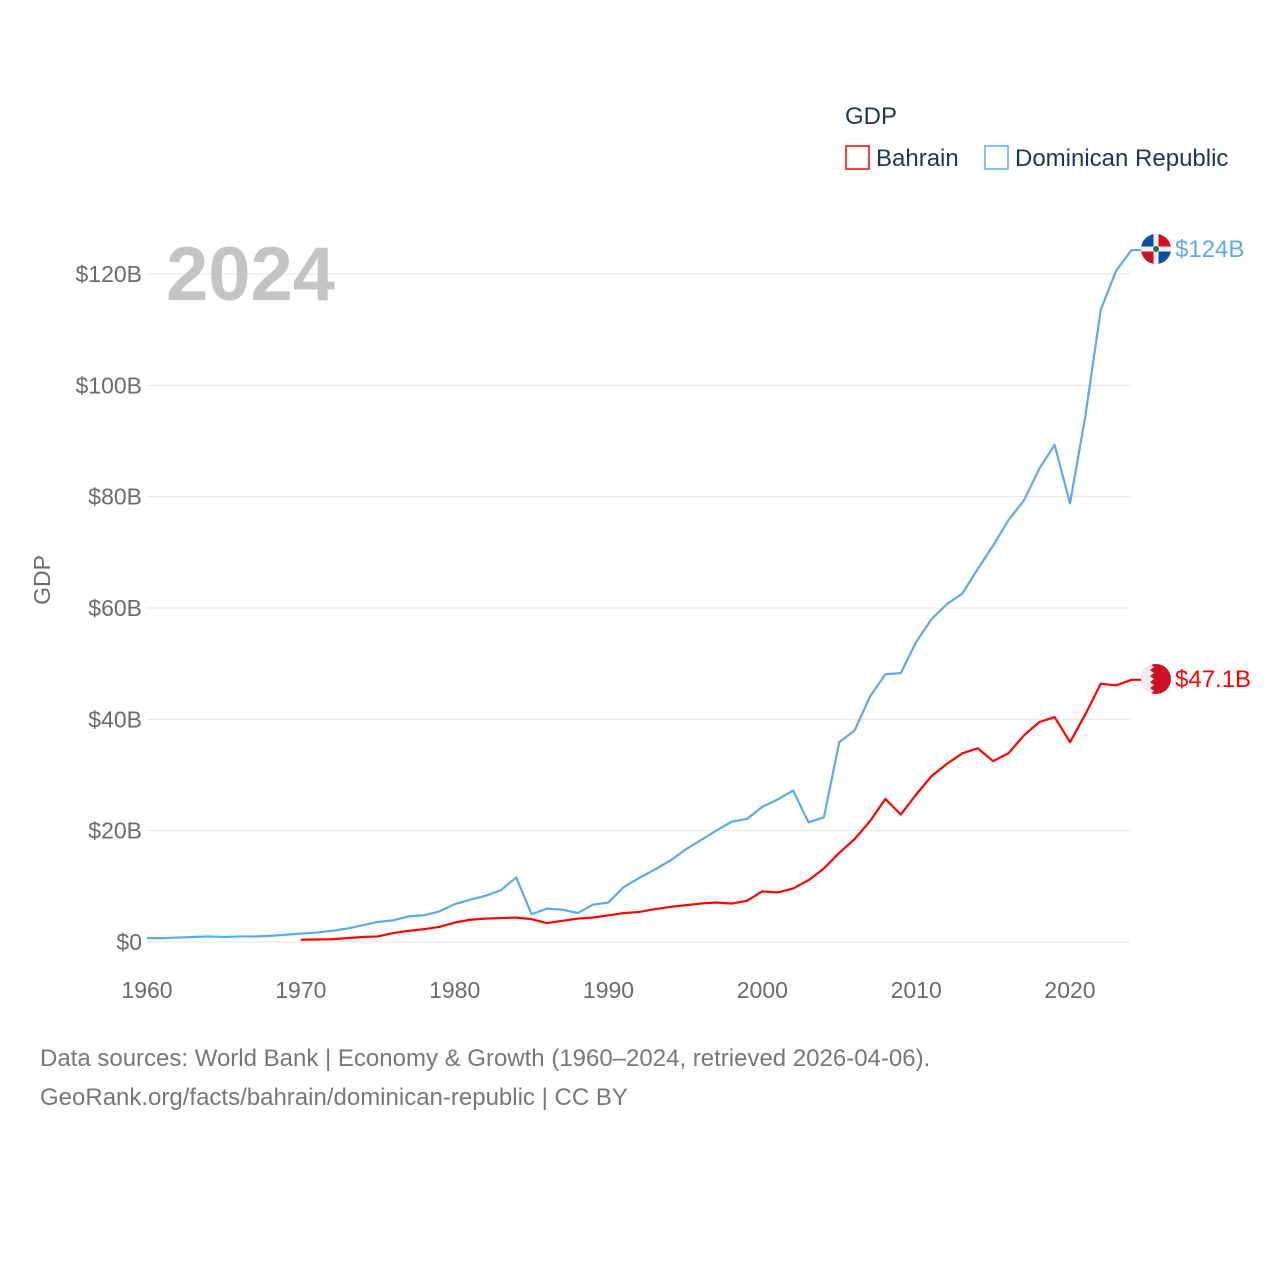  Describe the element at coordinates (300, 990) in the screenshot. I see `x-tick-label: 1970` at that location.